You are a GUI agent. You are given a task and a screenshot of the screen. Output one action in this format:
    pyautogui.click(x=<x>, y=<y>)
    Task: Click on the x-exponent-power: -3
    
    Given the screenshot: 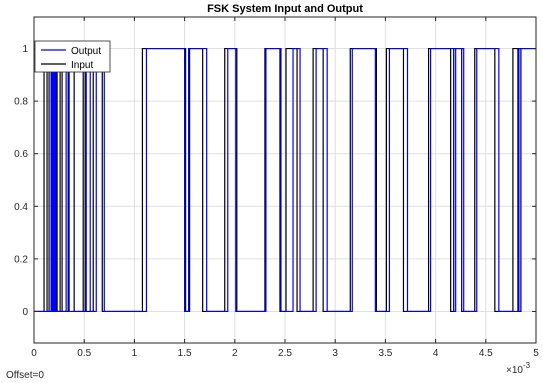 What is the action you would take?
    pyautogui.click(x=527, y=365)
    